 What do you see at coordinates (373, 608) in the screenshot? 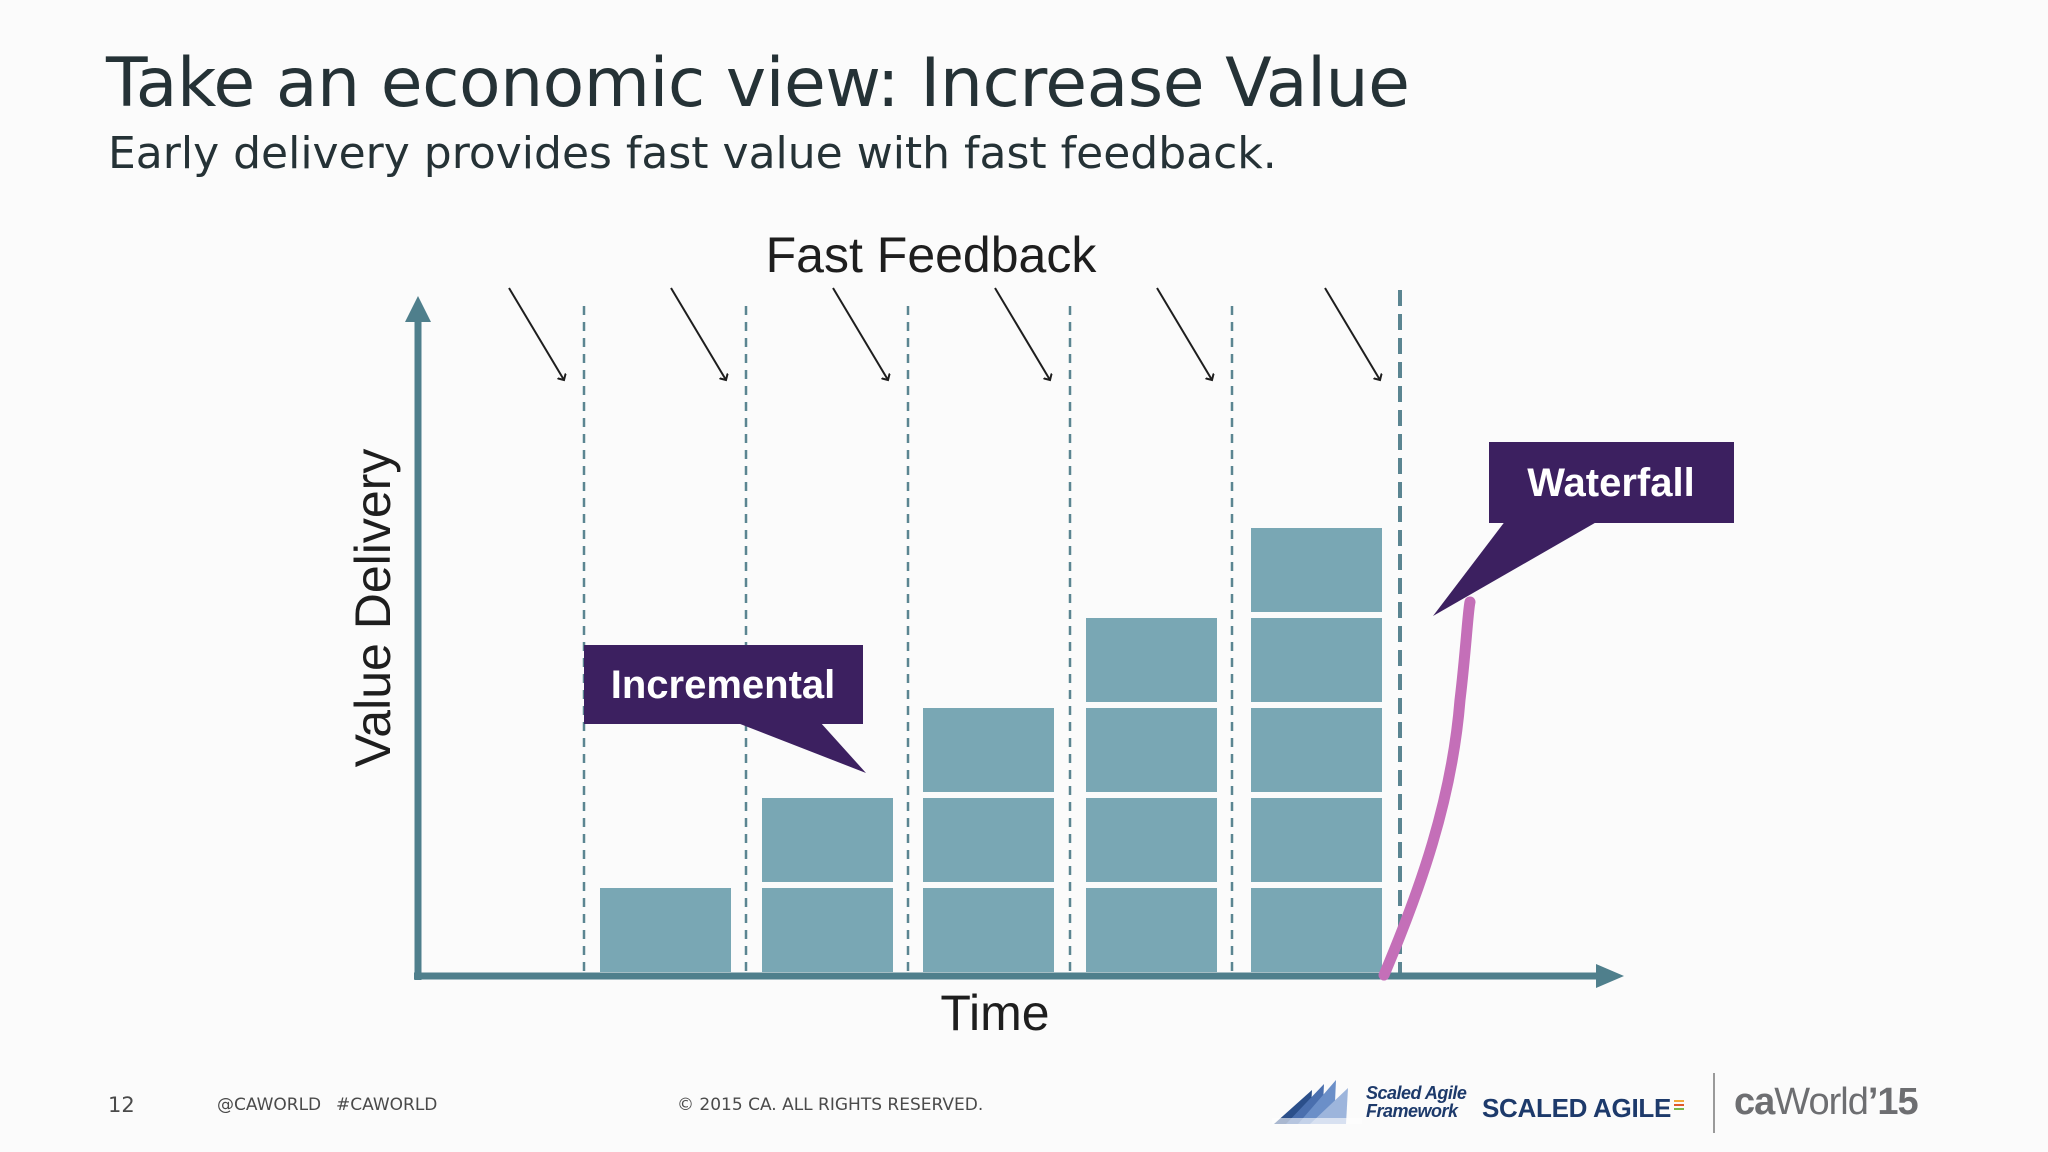
I see `y-axis-label: Value Delivery` at bounding box center [373, 608].